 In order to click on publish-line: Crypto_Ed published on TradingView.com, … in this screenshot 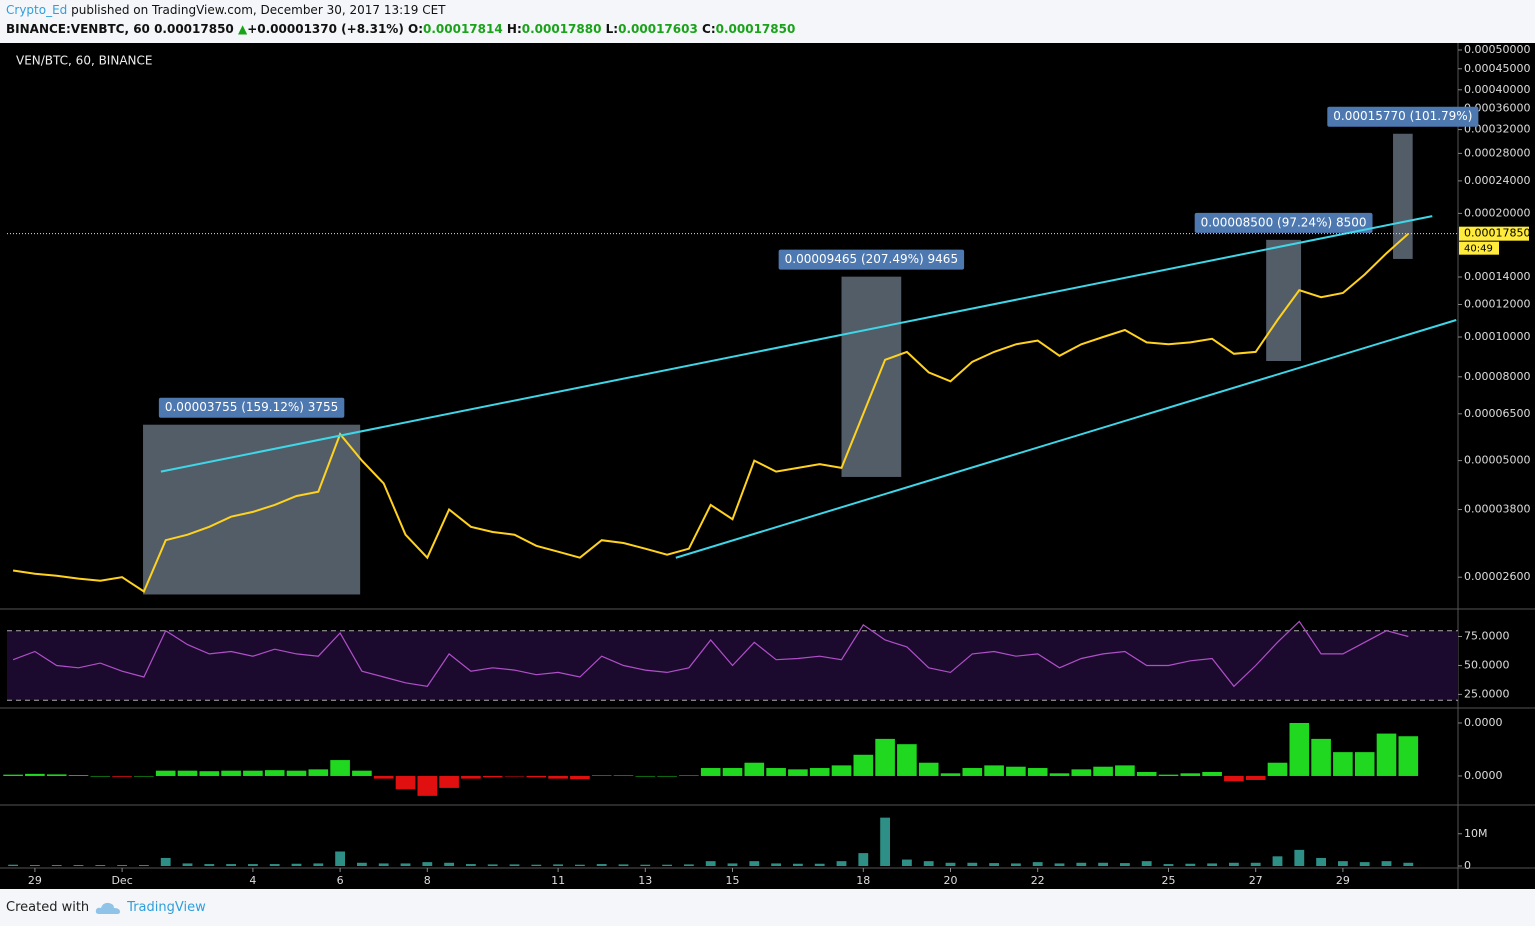, I will do `click(226, 10)`.